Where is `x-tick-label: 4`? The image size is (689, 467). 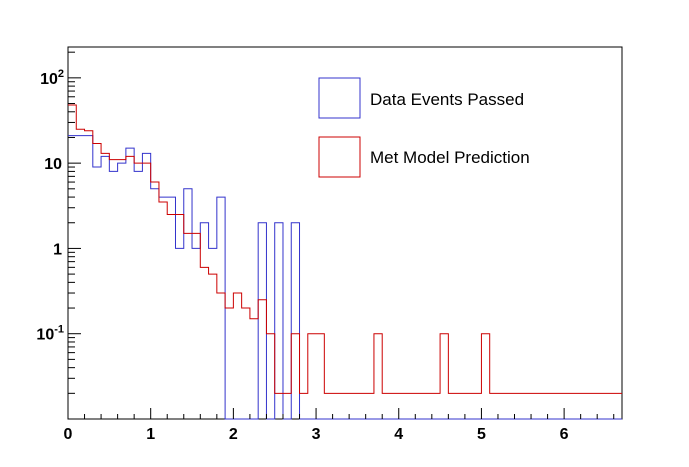
x-tick-label: 4 is located at coordinates (398, 434).